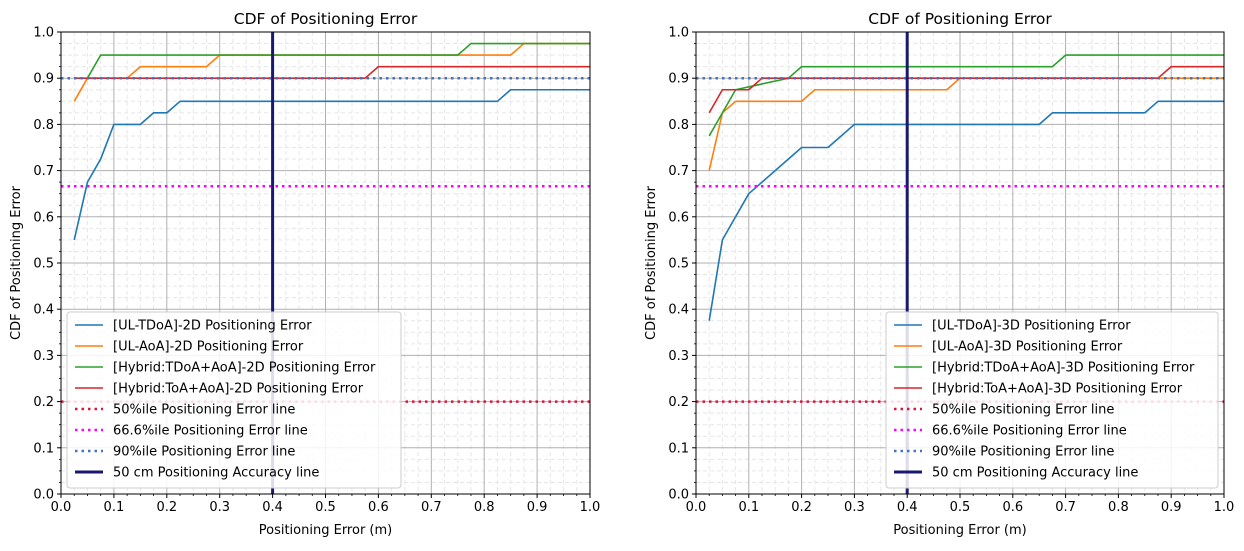 This screenshot has height=551, width=1244. What do you see at coordinates (1027, 347) in the screenshot?
I see `legend-label-2: [UL-AoA]-3D Positioning Error` at bounding box center [1027, 347].